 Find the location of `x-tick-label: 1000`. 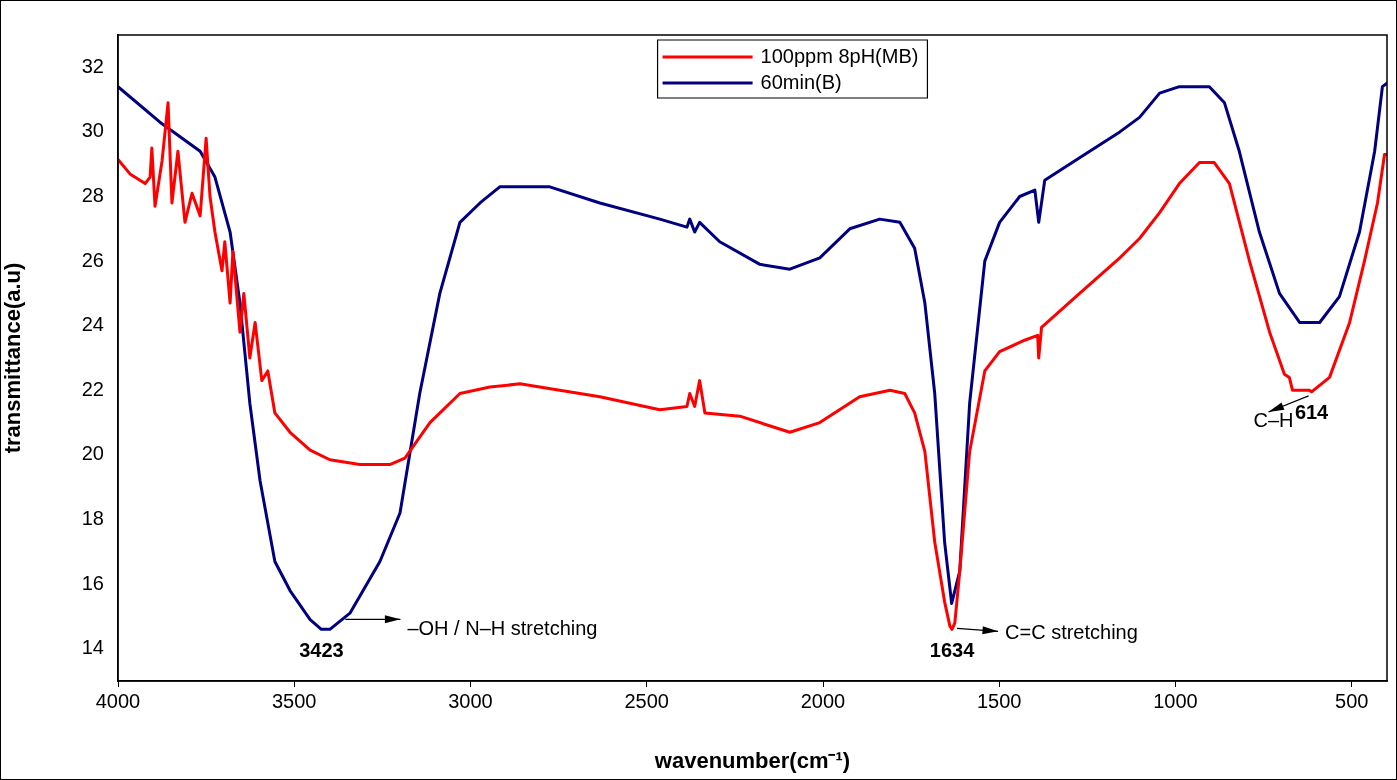

x-tick-label: 1000 is located at coordinates (1175, 700).